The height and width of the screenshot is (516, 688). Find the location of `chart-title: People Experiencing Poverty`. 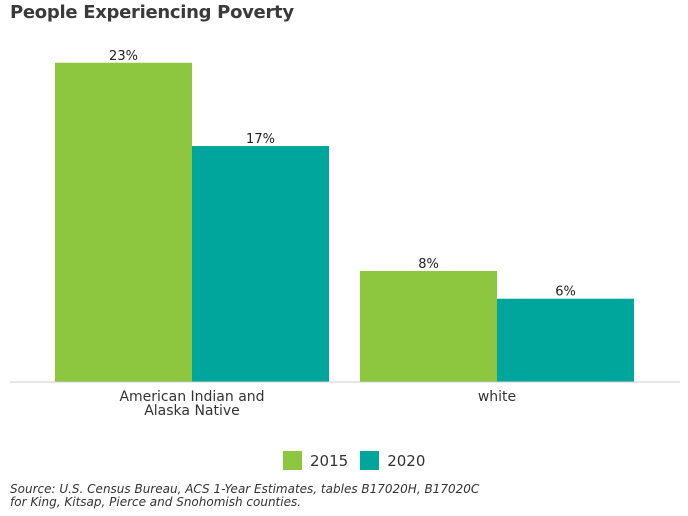

chart-title: People Experiencing Poverty is located at coordinates (152, 12).